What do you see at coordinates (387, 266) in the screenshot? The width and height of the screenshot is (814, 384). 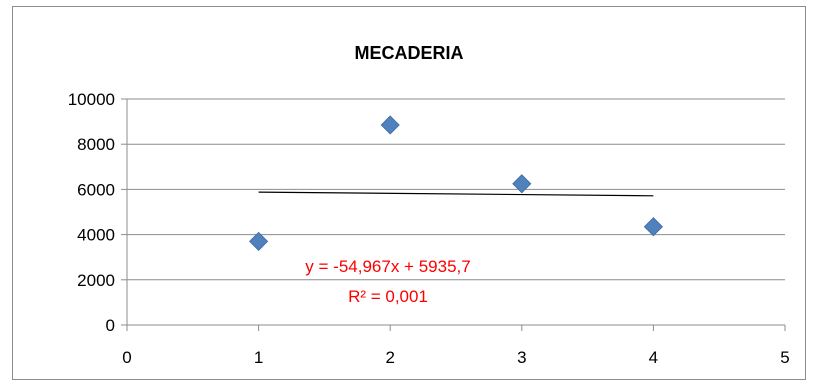 I see `trendline-equation: y = -54,967x + 5935,7` at bounding box center [387, 266].